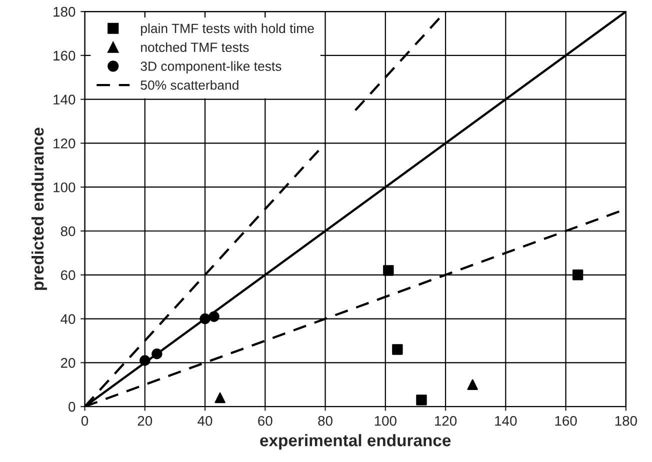 The width and height of the screenshot is (652, 462). What do you see at coordinates (385, 421) in the screenshot?
I see `x-tick-label: 100` at bounding box center [385, 421].